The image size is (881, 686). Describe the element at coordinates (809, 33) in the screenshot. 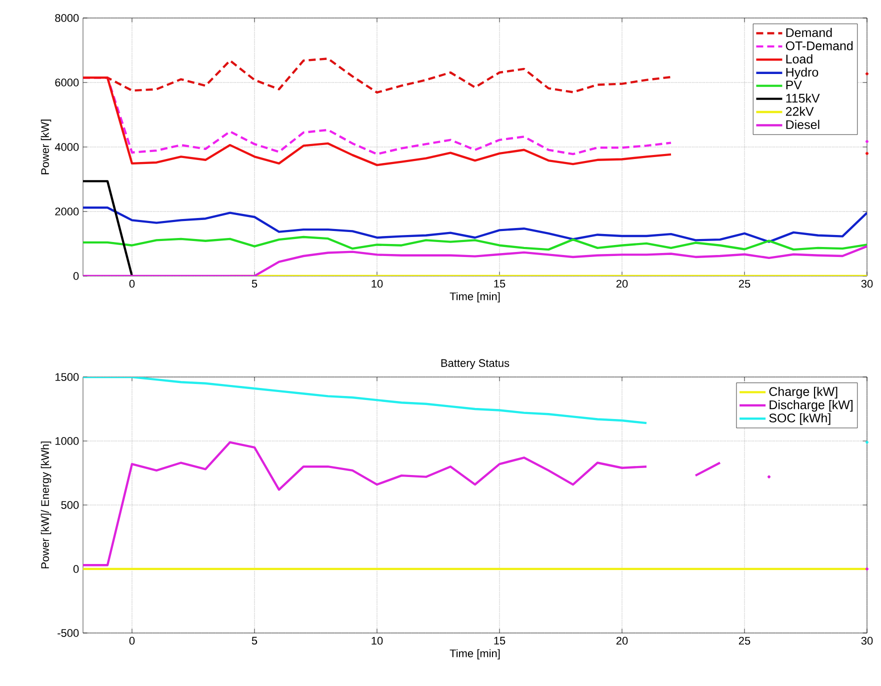

I see `legend-label: Demand` at that location.